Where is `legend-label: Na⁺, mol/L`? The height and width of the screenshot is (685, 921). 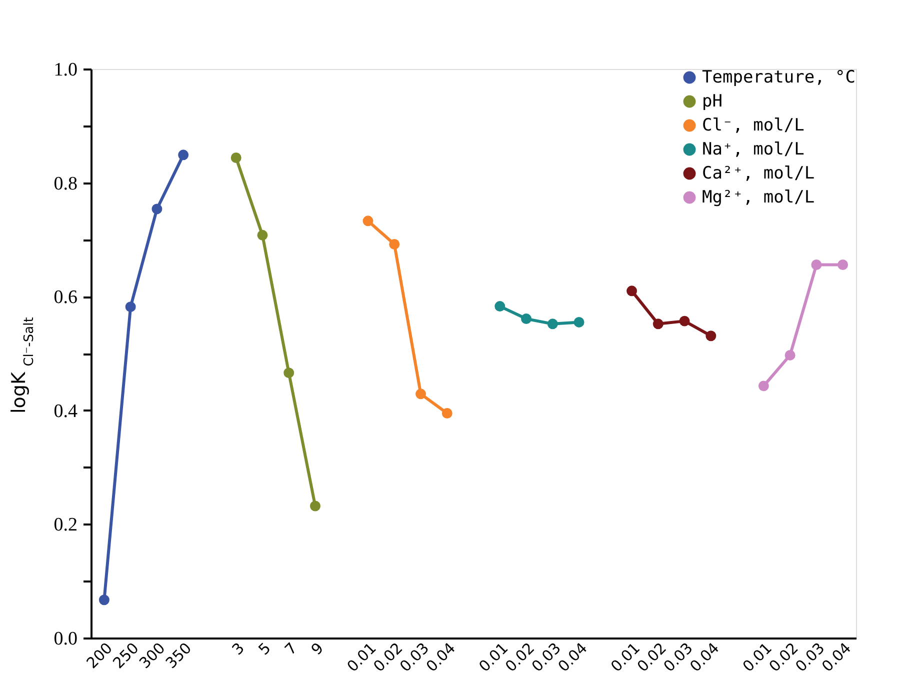
legend-label: Na⁺, mol/L is located at coordinates (753, 150).